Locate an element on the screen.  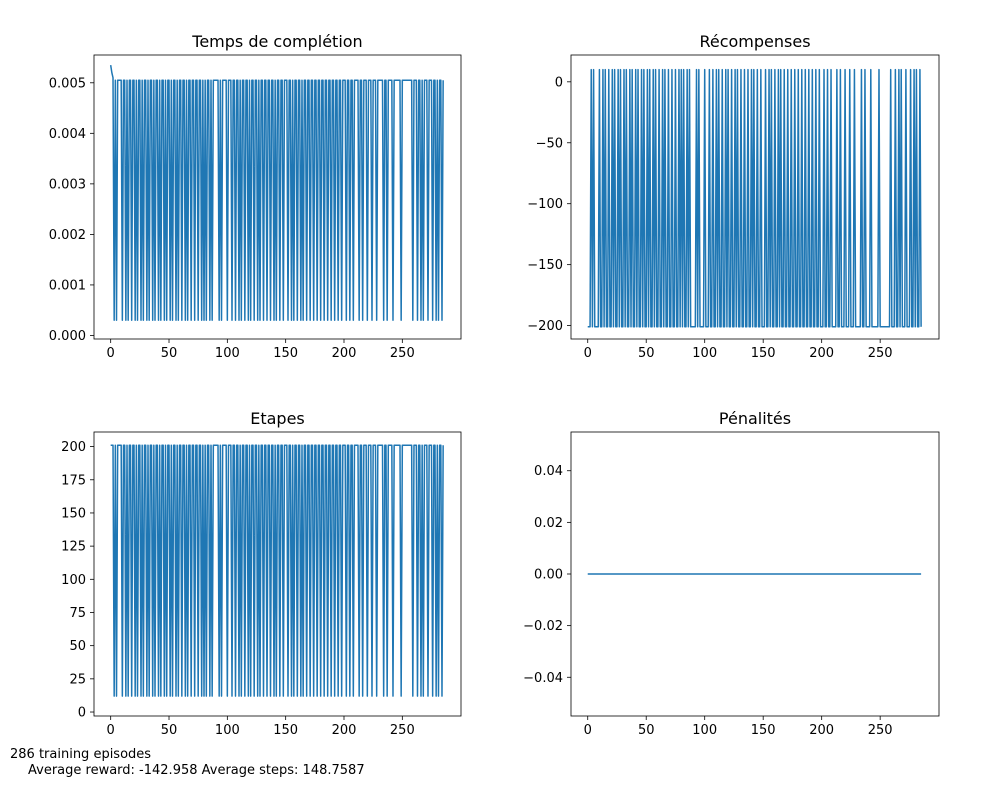
y-tick-label: 0.004 is located at coordinates (67, 134).